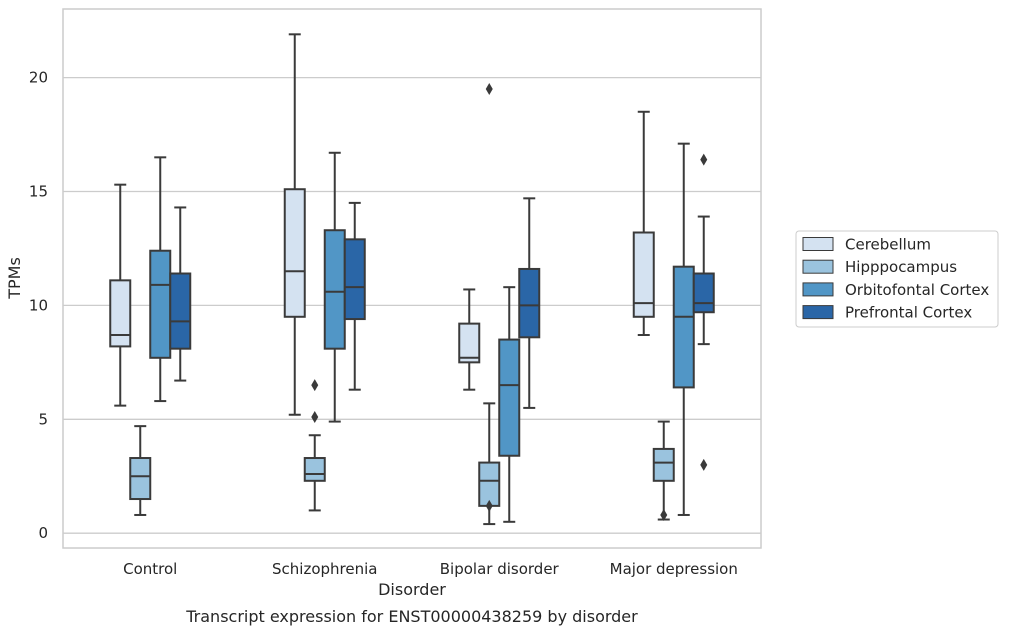 The width and height of the screenshot is (1009, 634). Describe the element at coordinates (888, 245) in the screenshot. I see `legend-label: Cerebellum` at that location.